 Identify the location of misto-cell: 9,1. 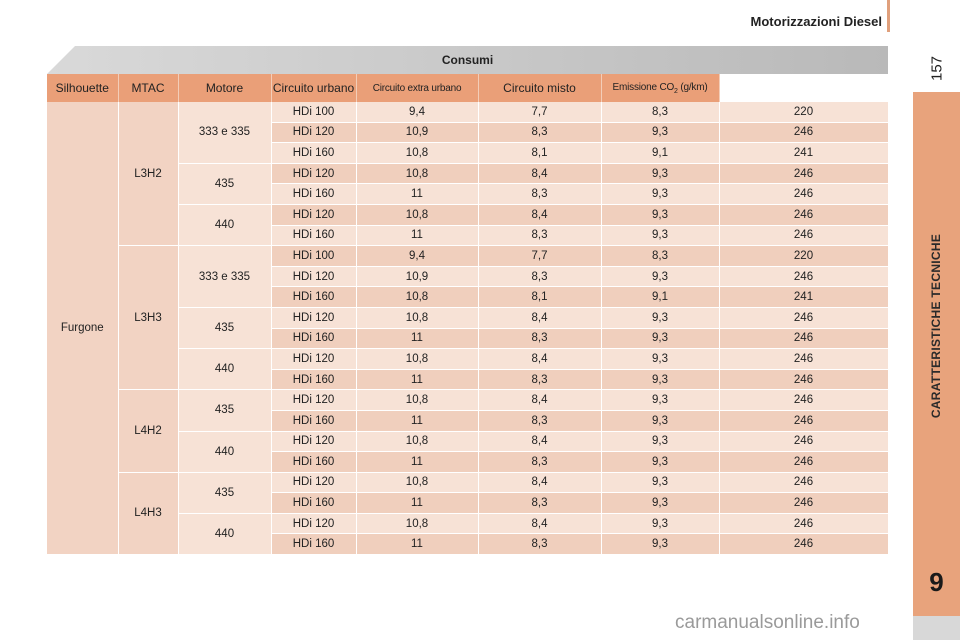
(660, 297).